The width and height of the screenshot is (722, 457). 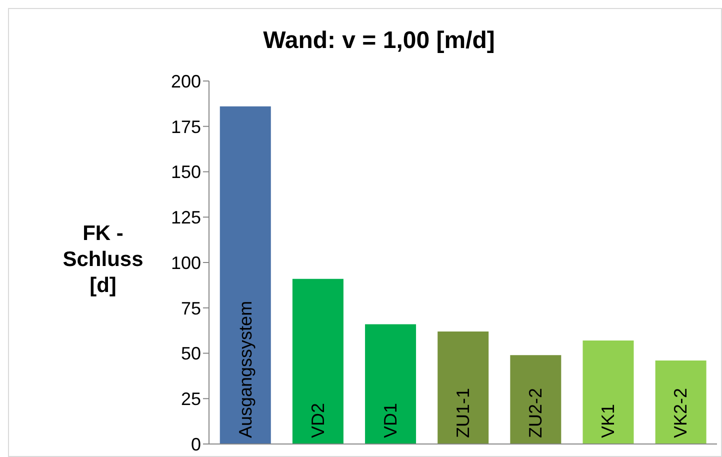 What do you see at coordinates (390, 420) in the screenshot?
I see `x-tick-label: VD1` at bounding box center [390, 420].